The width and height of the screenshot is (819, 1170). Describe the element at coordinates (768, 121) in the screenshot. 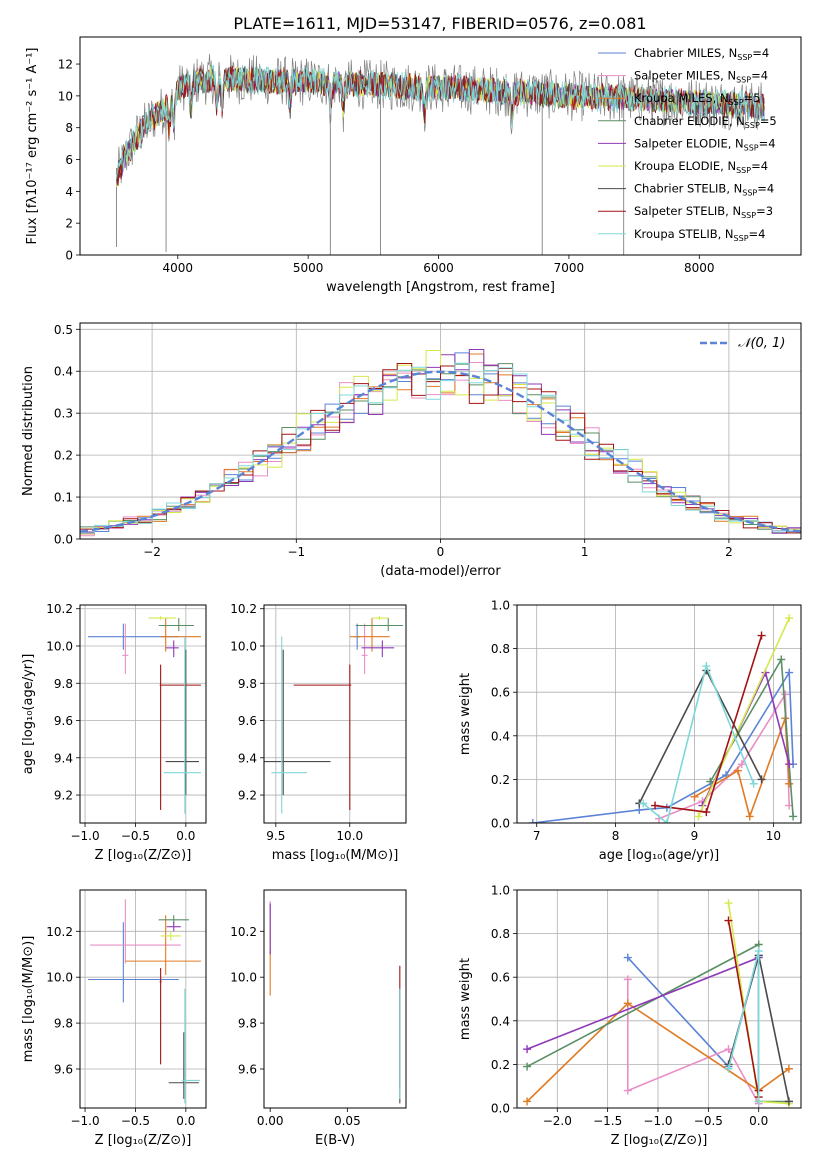

I see `legend-count: =5` at that location.